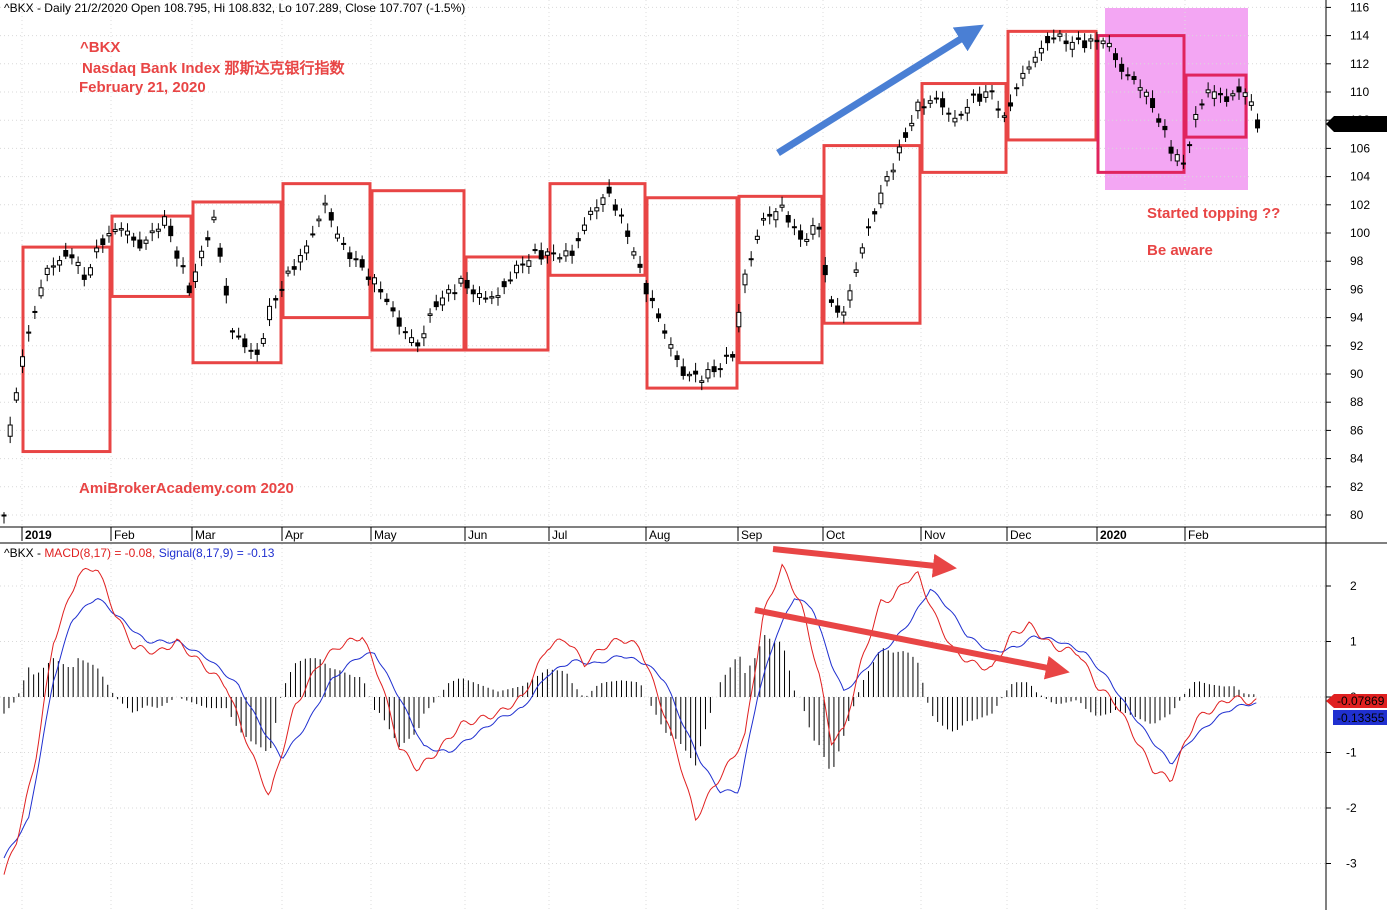 The width and height of the screenshot is (1387, 910). I want to click on month-label: Jul, so click(559, 535).